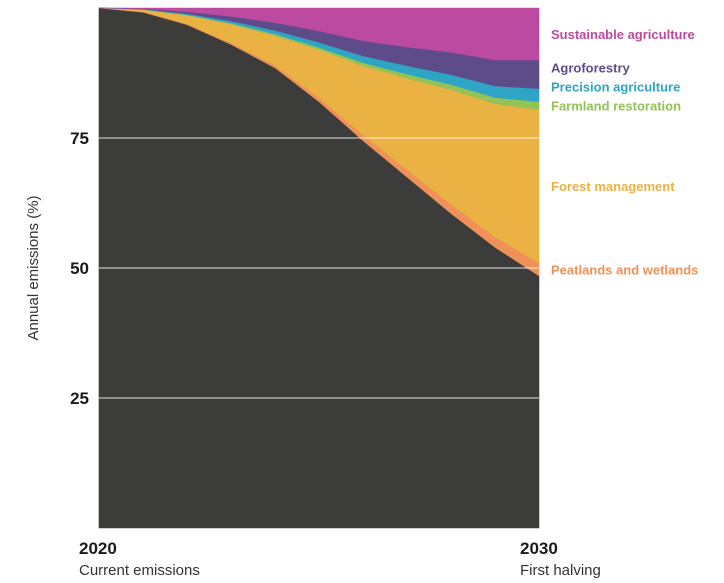  Describe the element at coordinates (615, 87) in the screenshot. I see `series-label-precision-agriculture: Precision agriculture` at that location.